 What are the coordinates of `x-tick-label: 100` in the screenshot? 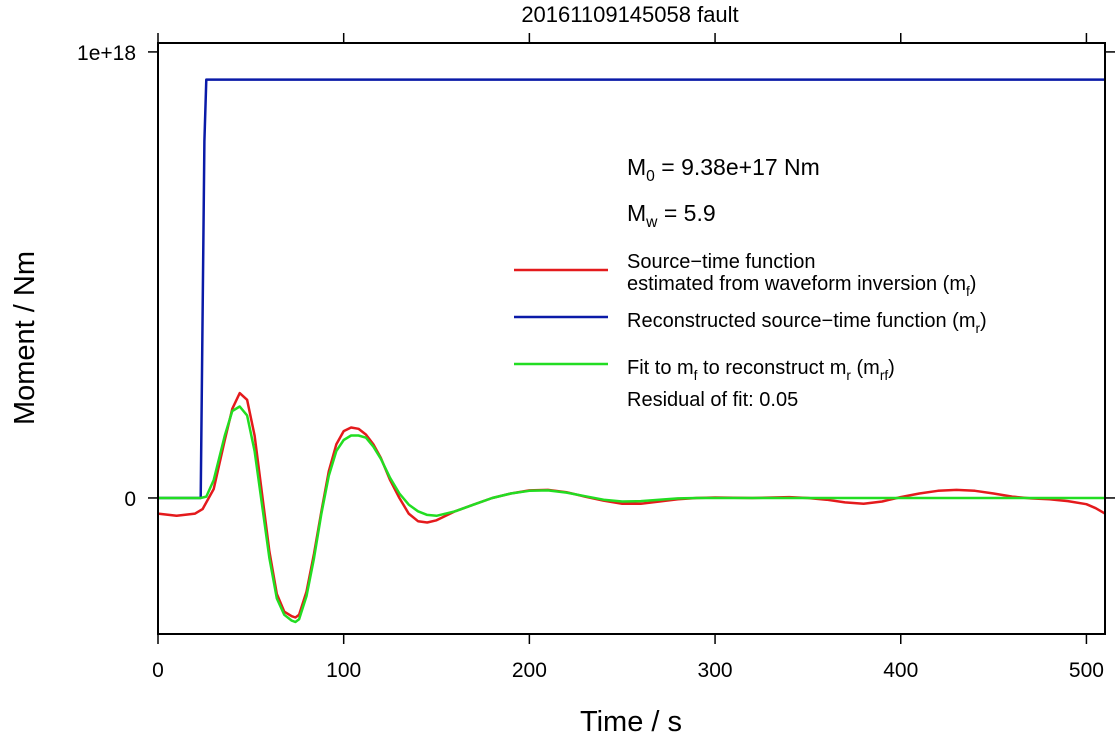 It's located at (343, 670).